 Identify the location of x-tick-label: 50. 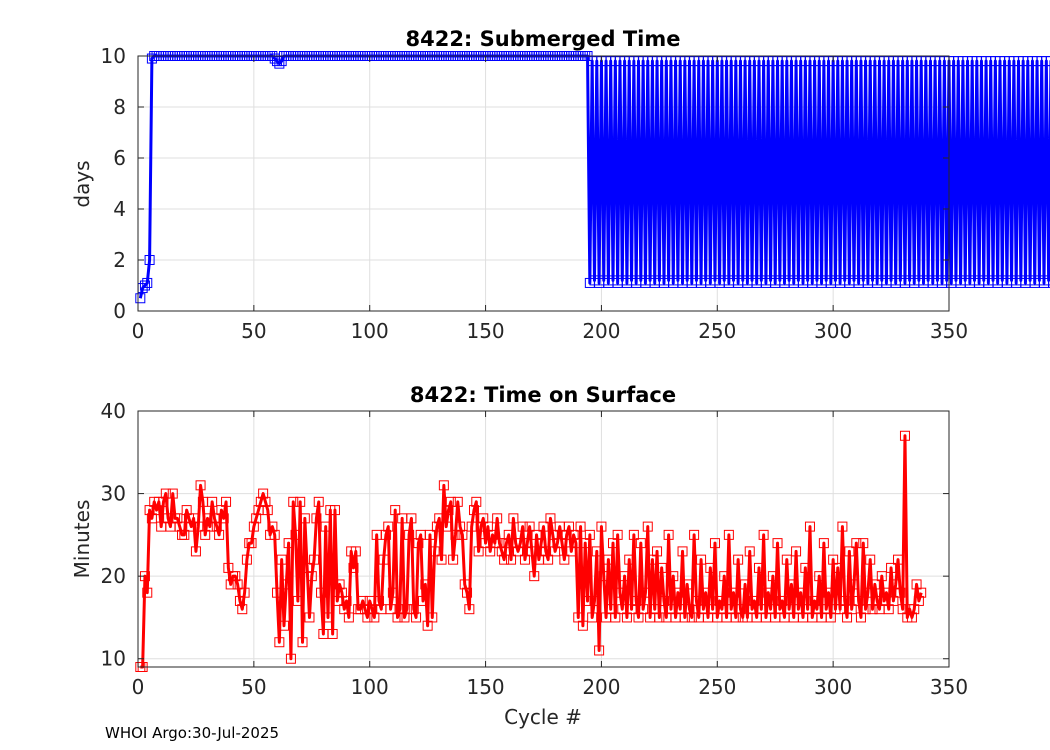
(253, 687).